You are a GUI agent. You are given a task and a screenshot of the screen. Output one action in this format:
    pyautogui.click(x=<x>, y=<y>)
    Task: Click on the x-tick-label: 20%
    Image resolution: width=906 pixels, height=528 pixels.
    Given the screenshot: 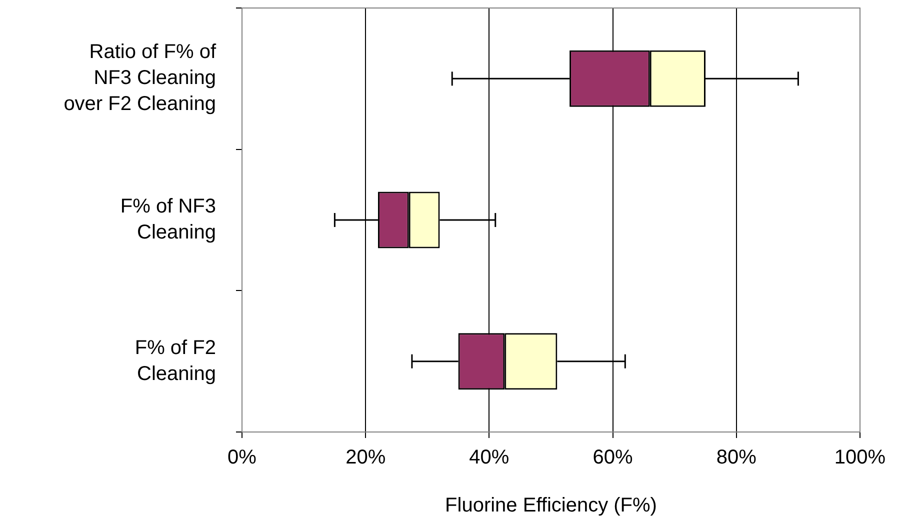 What is the action you would take?
    pyautogui.click(x=366, y=457)
    